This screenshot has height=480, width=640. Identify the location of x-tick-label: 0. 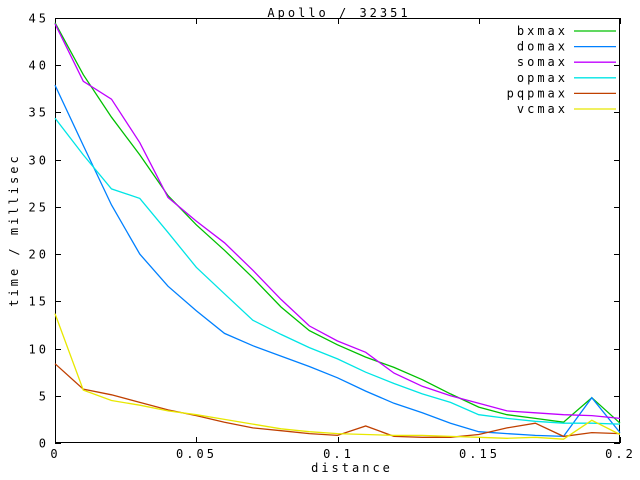
(55, 454).